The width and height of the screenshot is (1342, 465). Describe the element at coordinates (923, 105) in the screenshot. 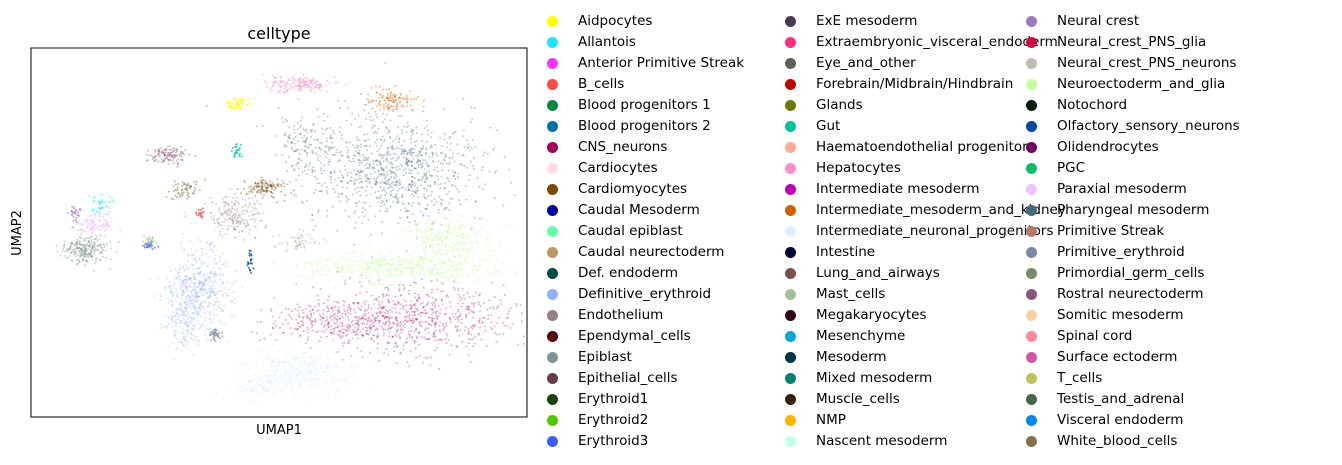

I see `legend-item: Glands` at that location.